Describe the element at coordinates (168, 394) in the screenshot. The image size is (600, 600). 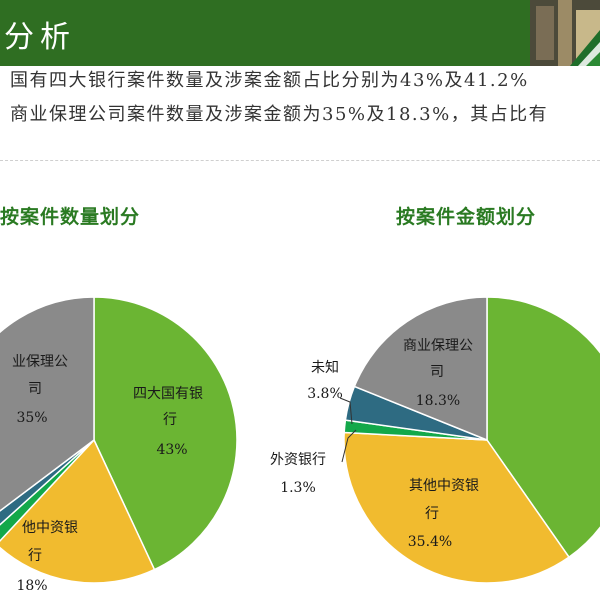
I see `label-count-big-four-1: 四大国有银` at that location.